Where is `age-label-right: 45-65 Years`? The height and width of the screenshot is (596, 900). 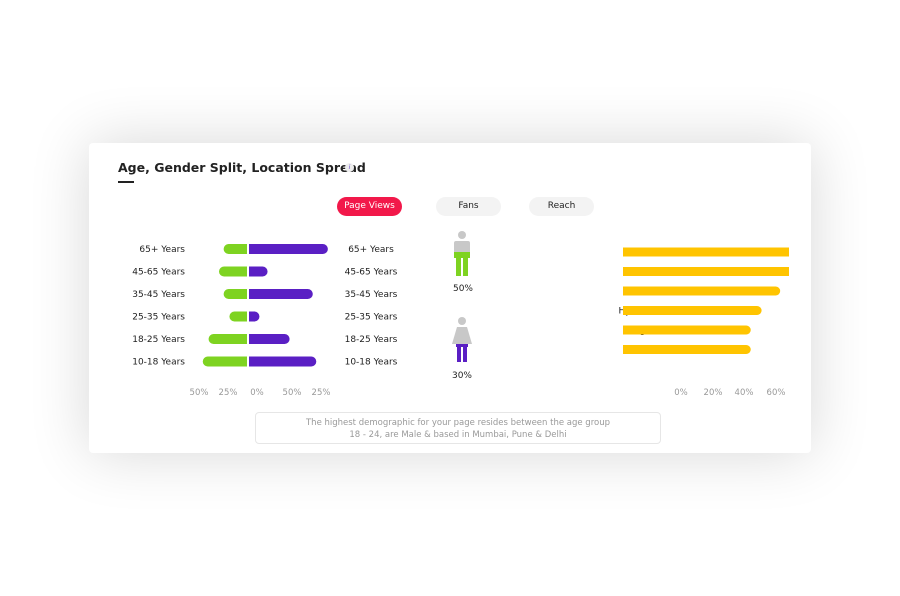
age-label-right: 45-65 Years is located at coordinates (371, 273).